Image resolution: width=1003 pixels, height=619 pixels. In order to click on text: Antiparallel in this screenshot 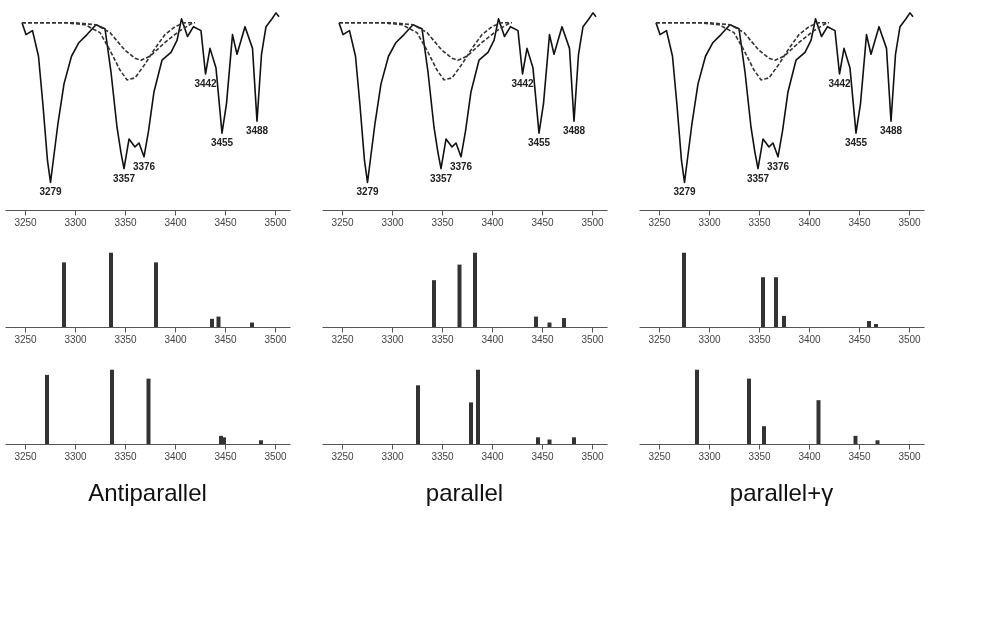, I will do `click(147, 492)`.